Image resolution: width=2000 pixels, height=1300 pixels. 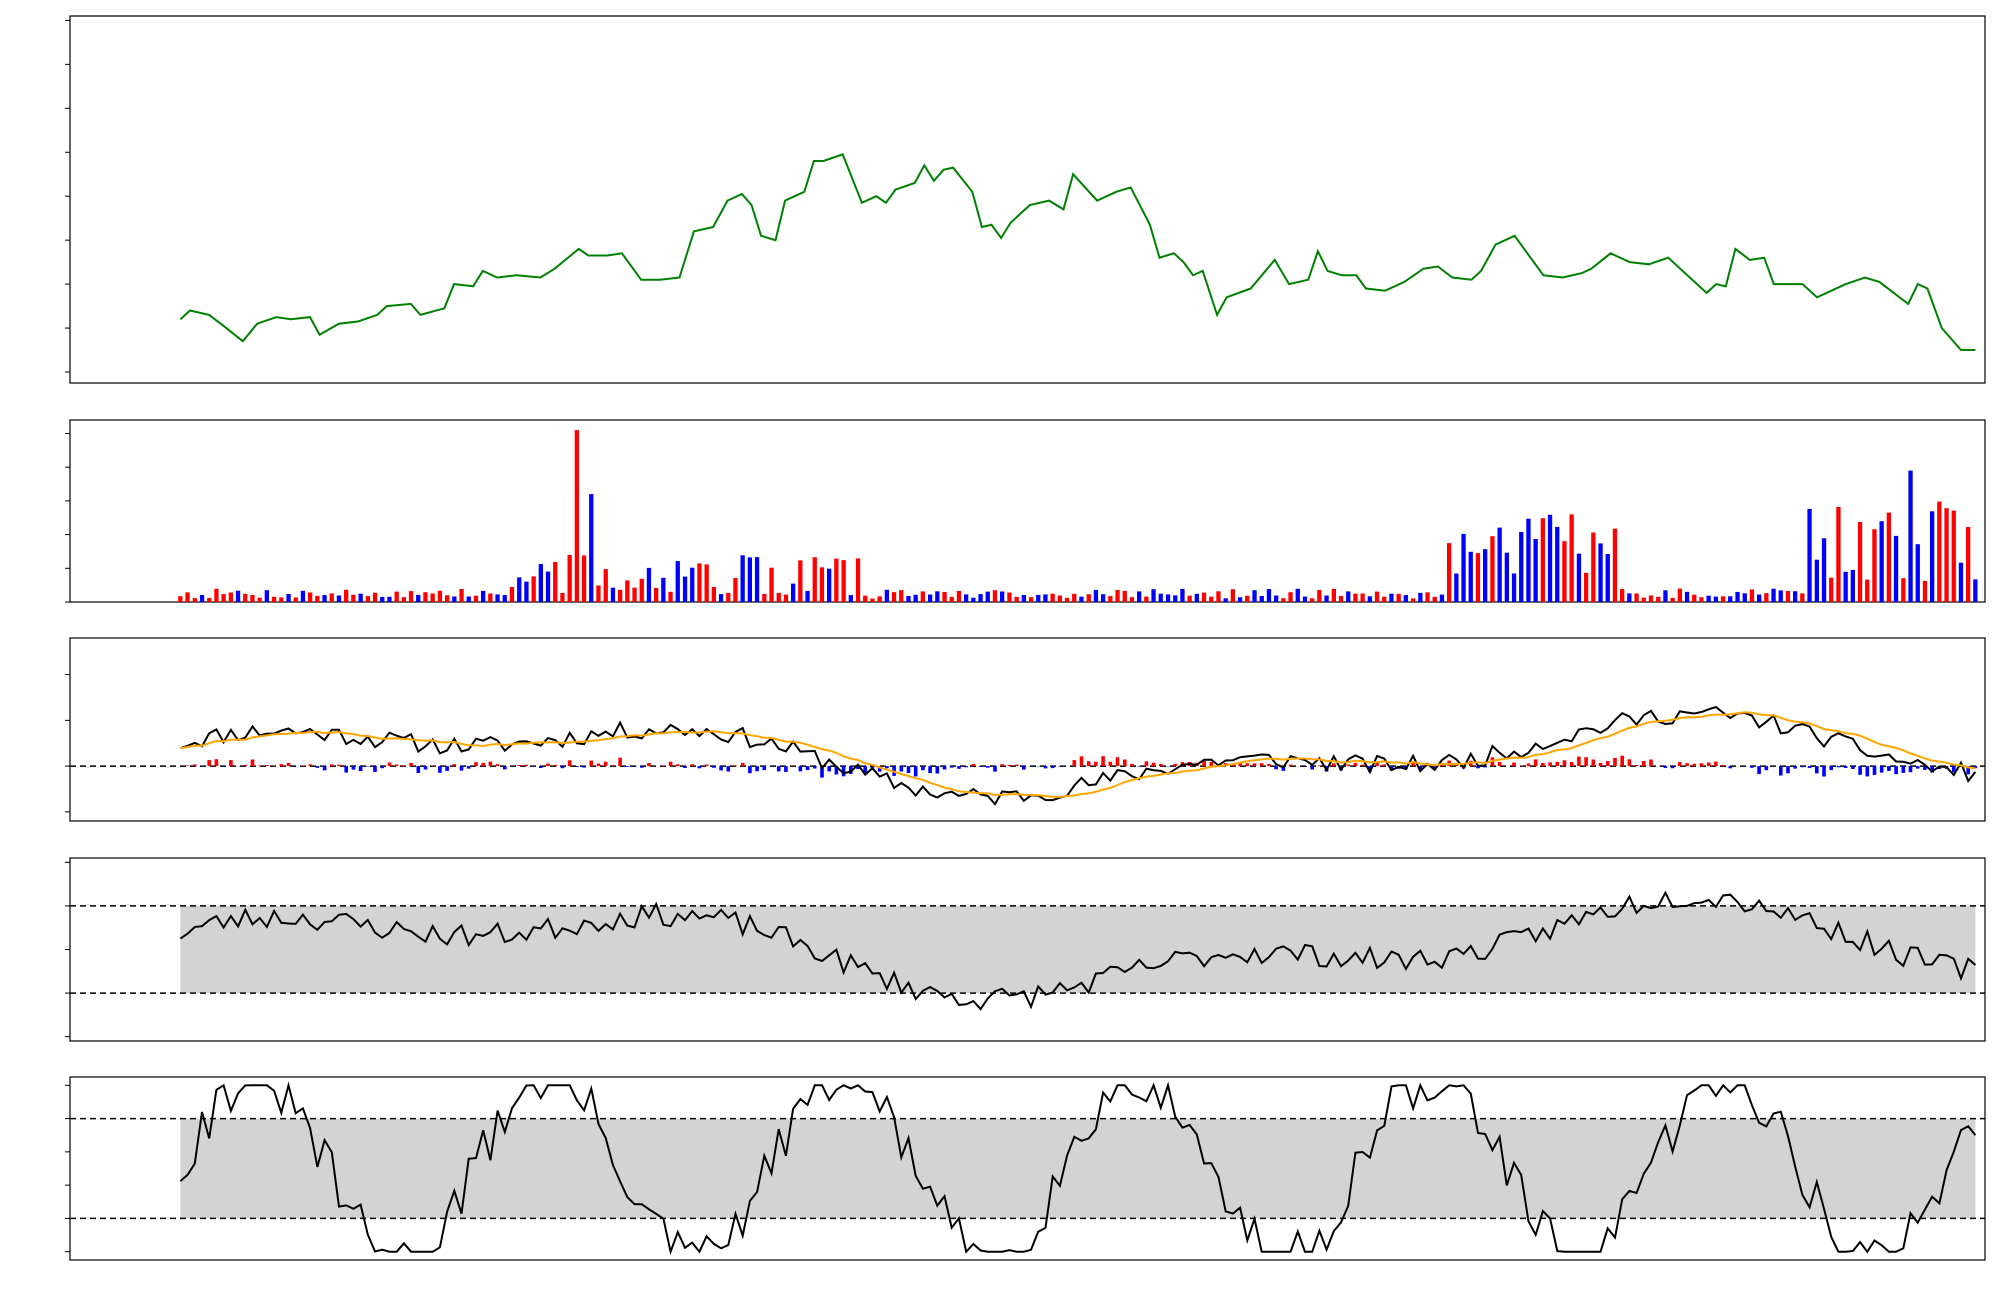 I want to click on stochrsi-line, so click(x=1078, y=1168).